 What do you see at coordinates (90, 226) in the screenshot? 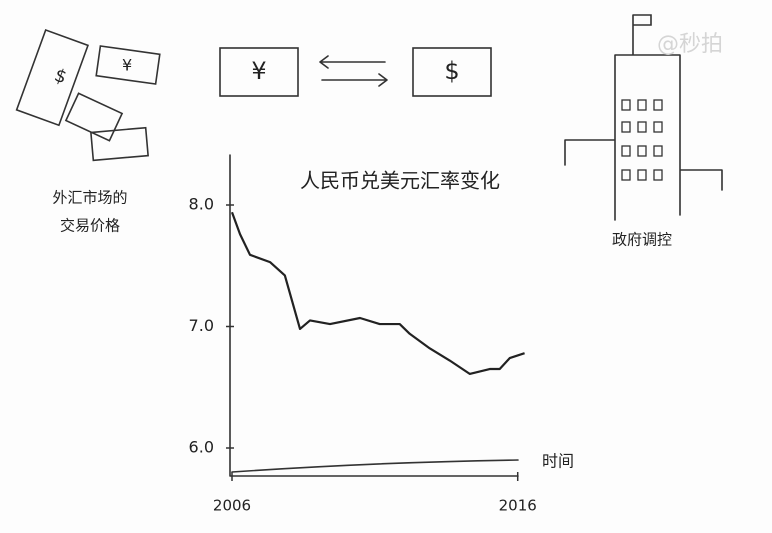
I see `caption: 交易价格` at bounding box center [90, 226].